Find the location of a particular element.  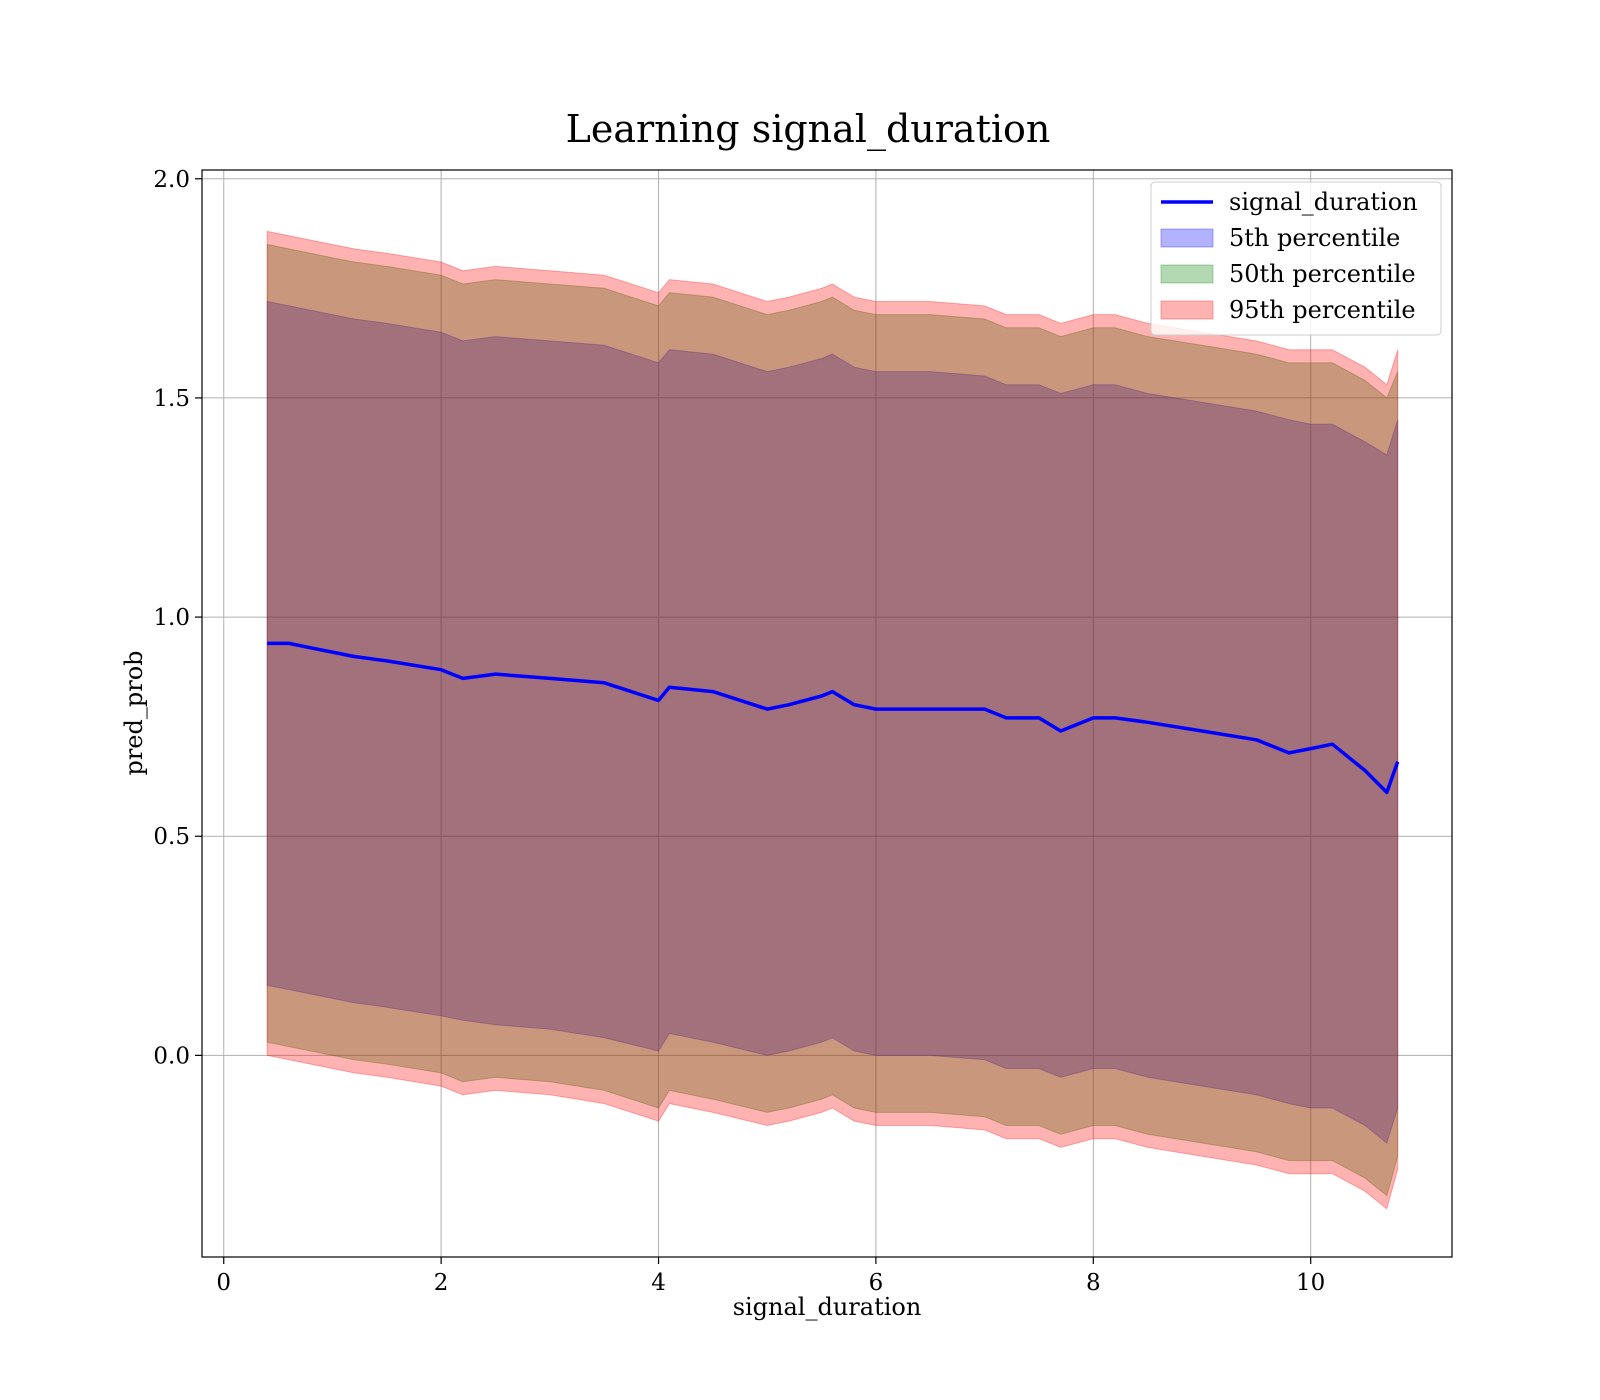

x-tick-label: 6 is located at coordinates (876, 1283).